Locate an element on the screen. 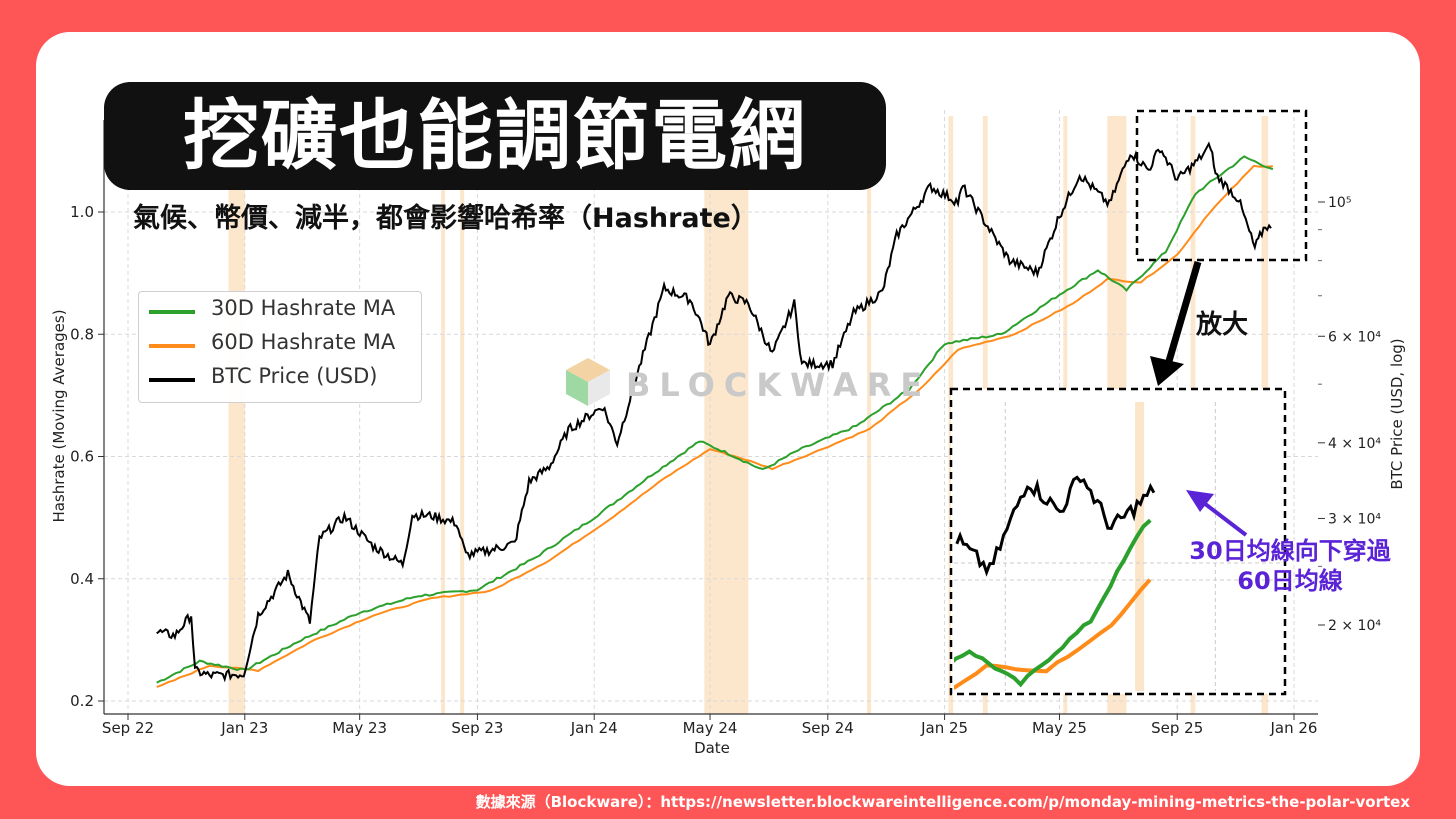 The image size is (1456, 819). x-tick-label: Sep 24 is located at coordinates (828, 728).